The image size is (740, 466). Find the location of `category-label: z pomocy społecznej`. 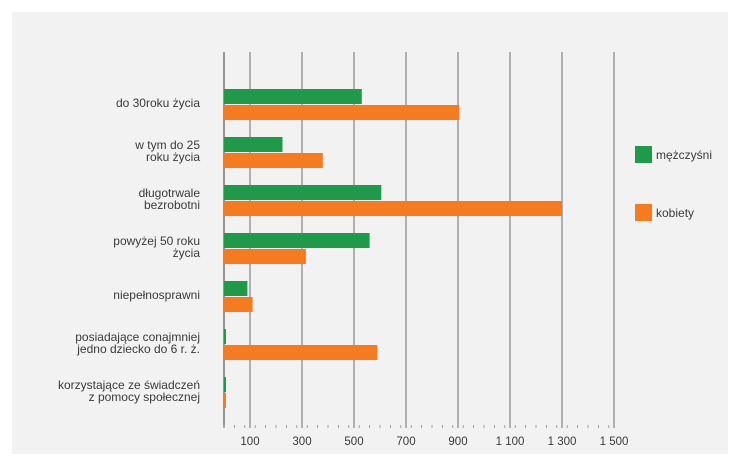

category-label: z pomocy społecznej is located at coordinates (144, 397).